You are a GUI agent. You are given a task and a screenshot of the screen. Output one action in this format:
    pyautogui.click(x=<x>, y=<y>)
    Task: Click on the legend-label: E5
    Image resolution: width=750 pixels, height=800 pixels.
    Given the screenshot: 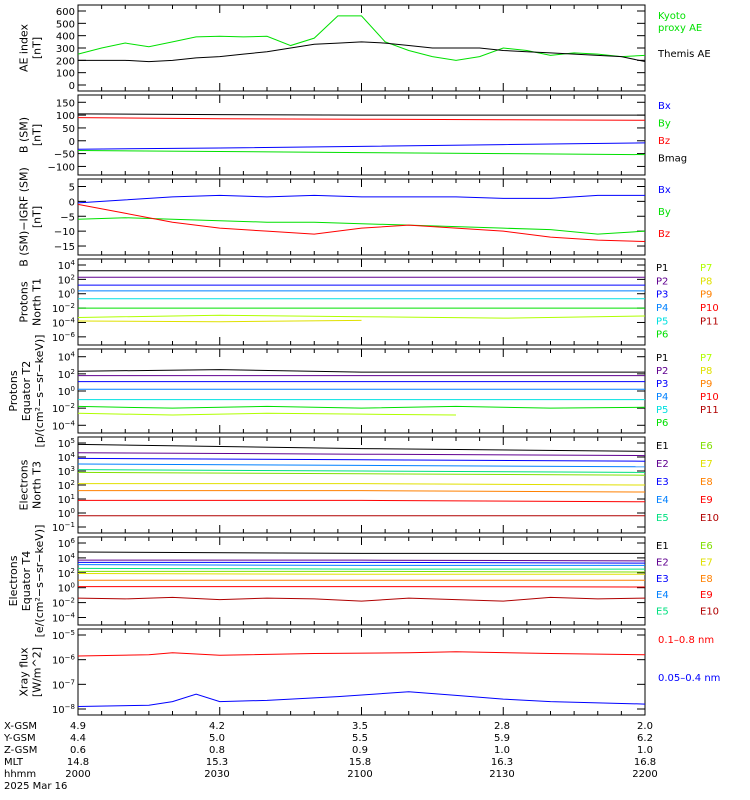 What is the action you would take?
    pyautogui.click(x=662, y=612)
    